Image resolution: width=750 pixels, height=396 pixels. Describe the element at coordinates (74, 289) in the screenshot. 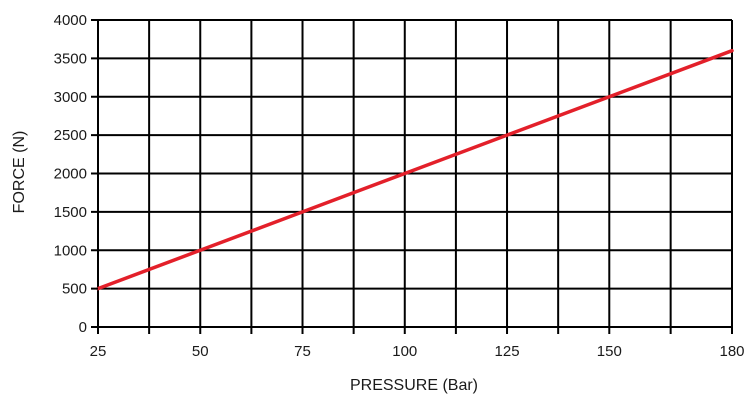

I see `y-tick-label-1: 500` at that location.